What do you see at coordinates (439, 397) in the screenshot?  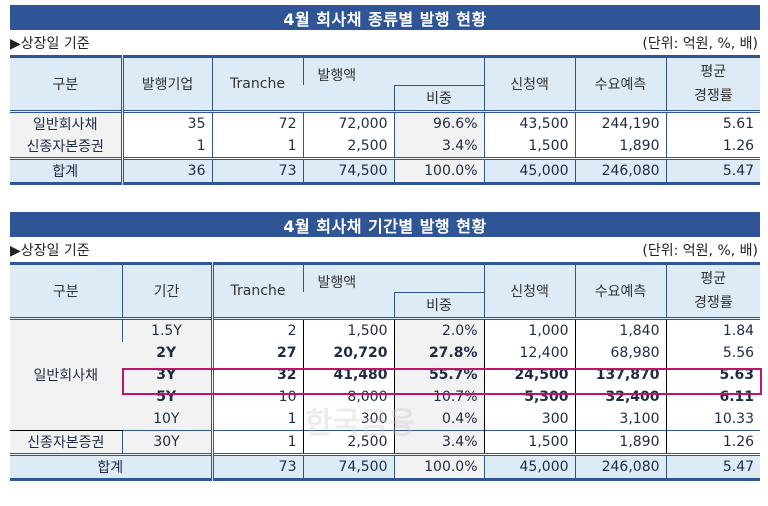 I see `cell-share: 10.7%` at bounding box center [439, 397].